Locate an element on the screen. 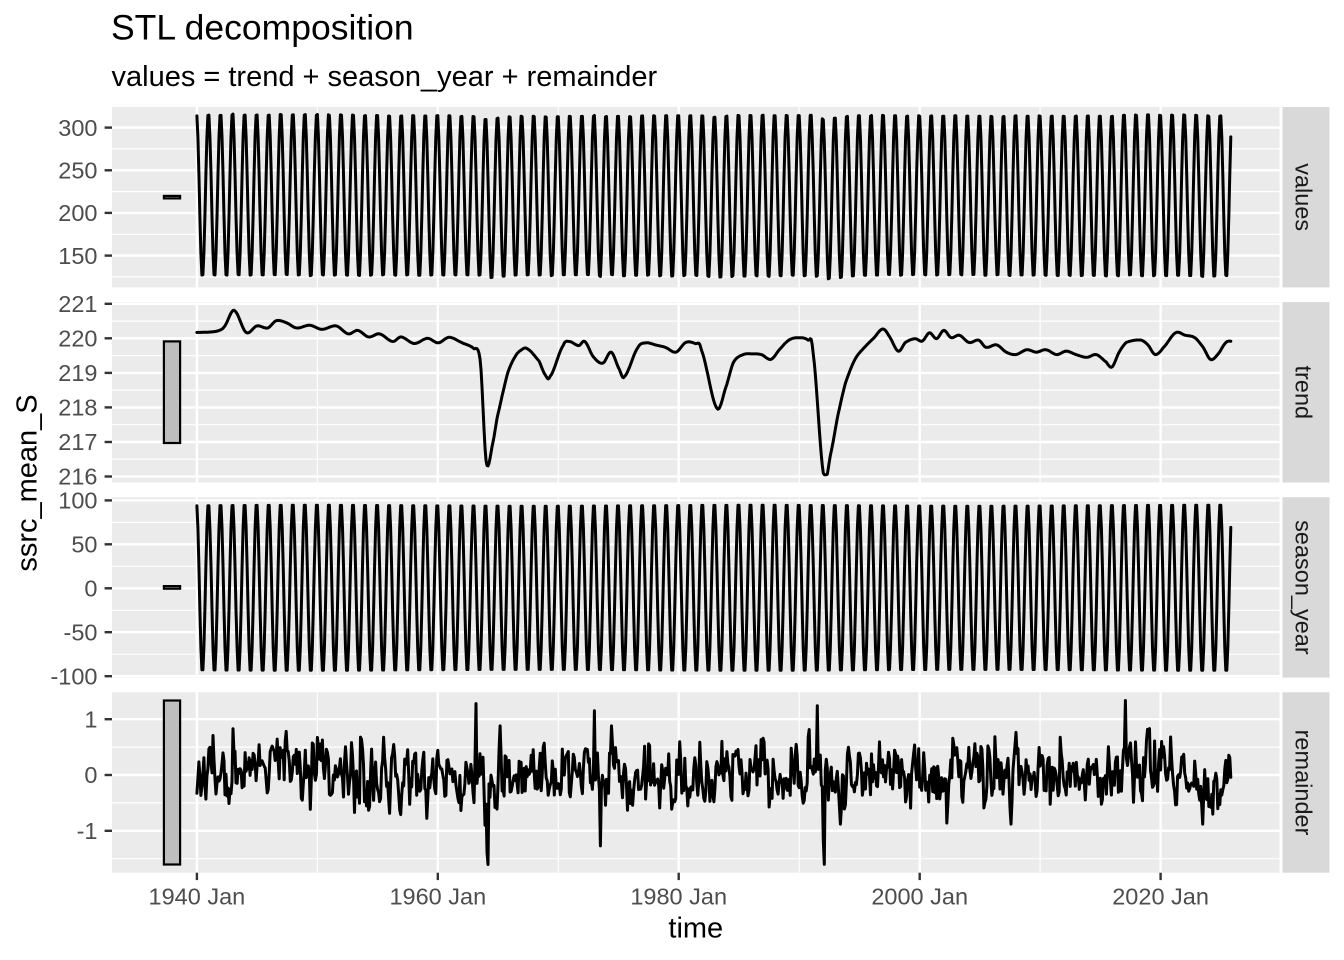 The image size is (1344, 960). svg-text: 1940 Jan is located at coordinates (197, 897).